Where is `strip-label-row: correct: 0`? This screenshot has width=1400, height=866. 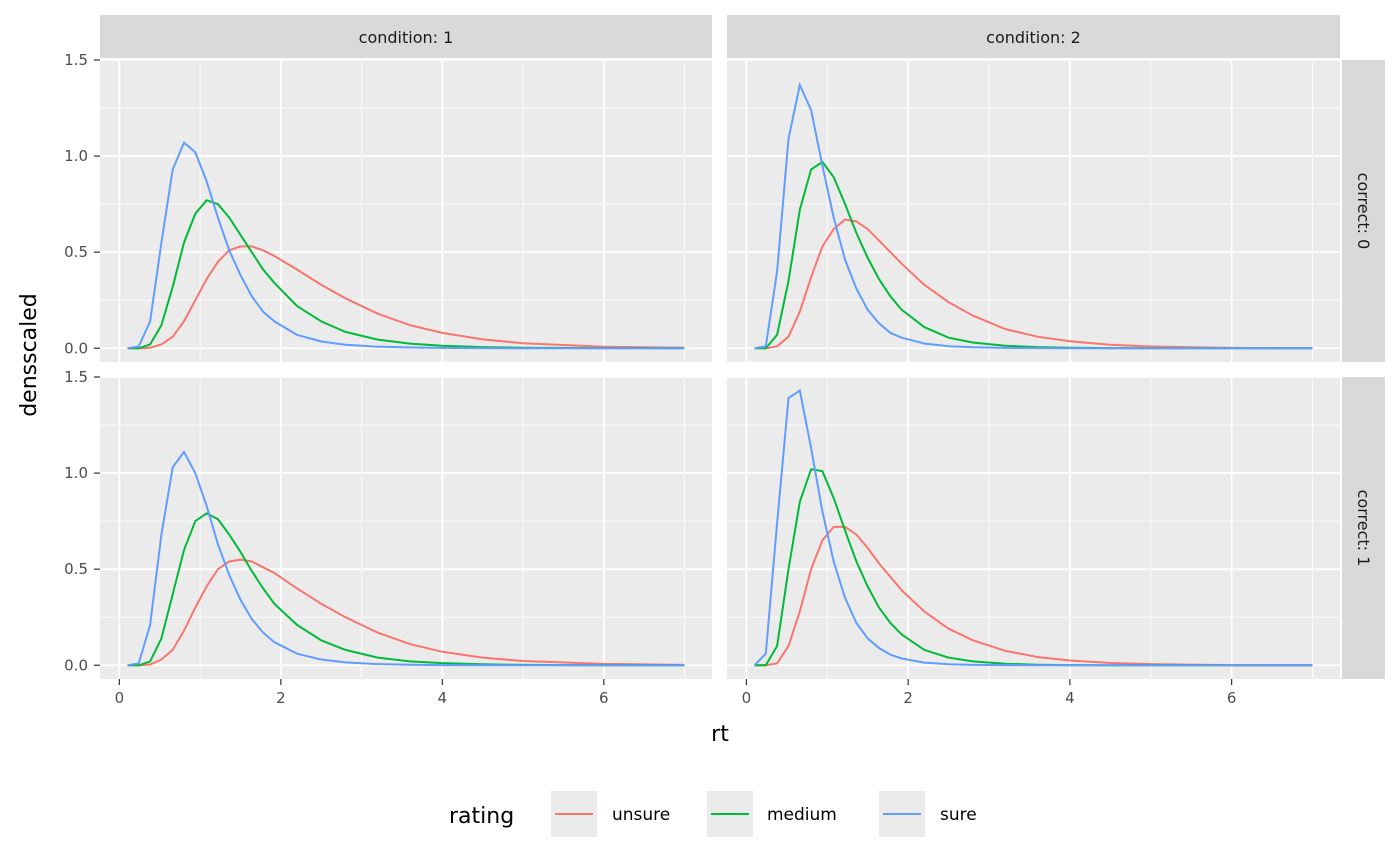
strip-label-row: correct: 0 is located at coordinates (1363, 211).